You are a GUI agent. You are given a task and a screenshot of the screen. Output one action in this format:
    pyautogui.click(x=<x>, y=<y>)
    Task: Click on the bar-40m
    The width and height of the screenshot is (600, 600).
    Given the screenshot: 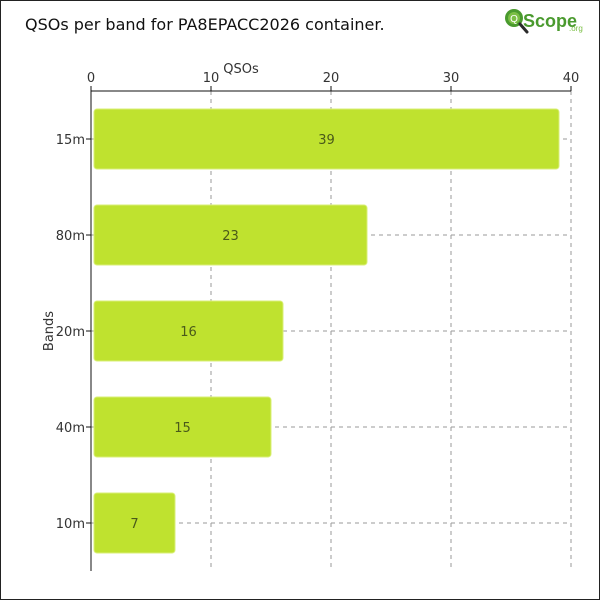 What is the action you would take?
    pyautogui.click(x=182, y=427)
    